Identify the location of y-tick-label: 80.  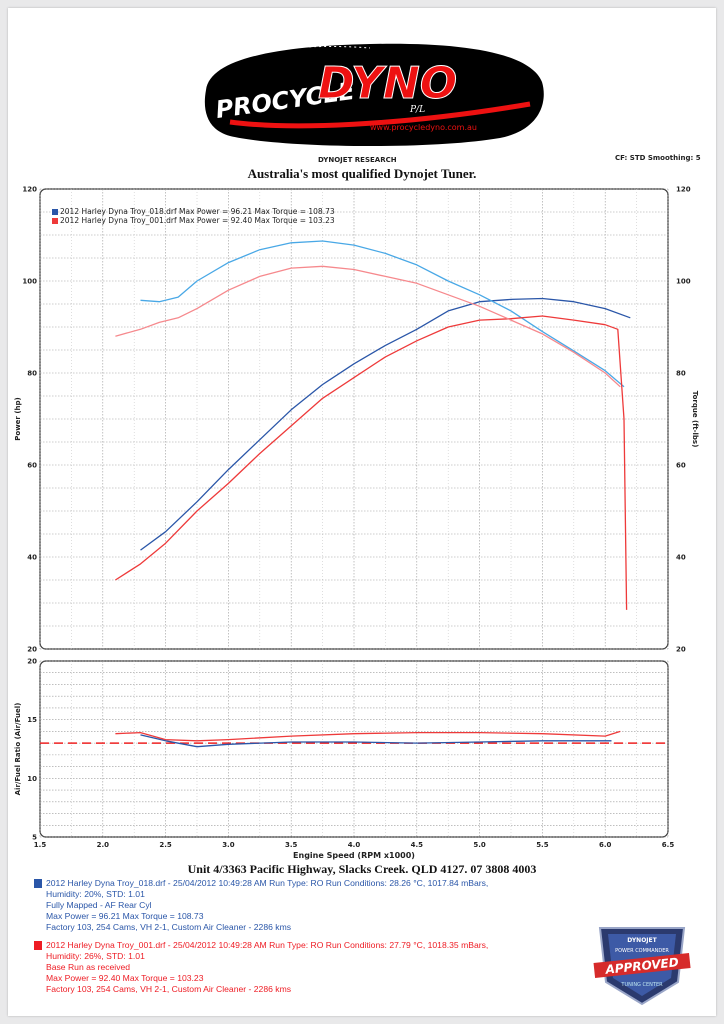
(32, 374).